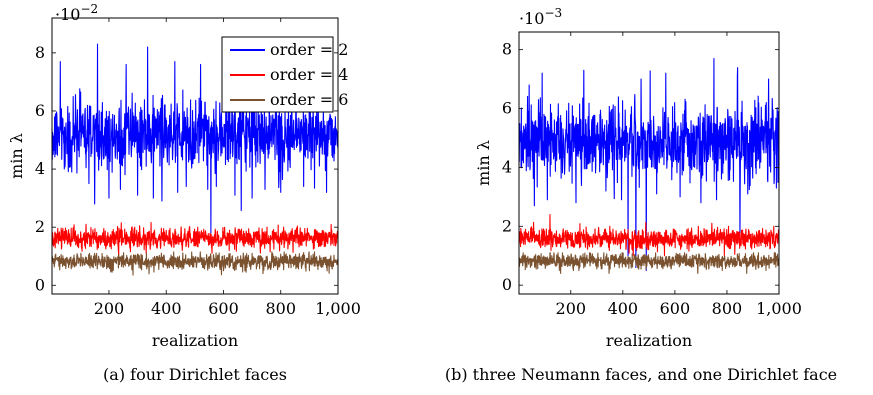  What do you see at coordinates (76, 13) in the screenshot?
I see `y-scale-label-a: ·10−2` at bounding box center [76, 13].